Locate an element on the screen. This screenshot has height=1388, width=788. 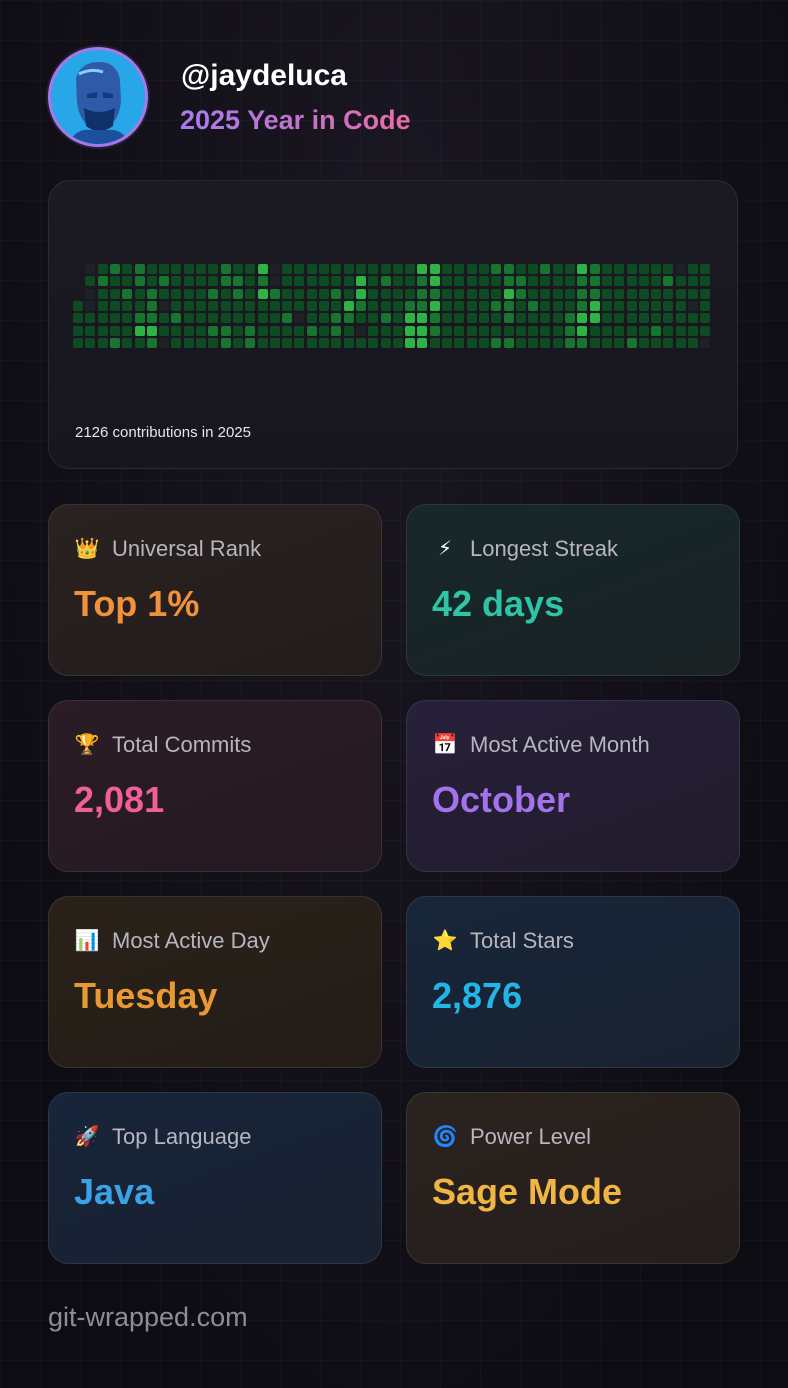
stat-value: 2,081 is located at coordinates (119, 799).